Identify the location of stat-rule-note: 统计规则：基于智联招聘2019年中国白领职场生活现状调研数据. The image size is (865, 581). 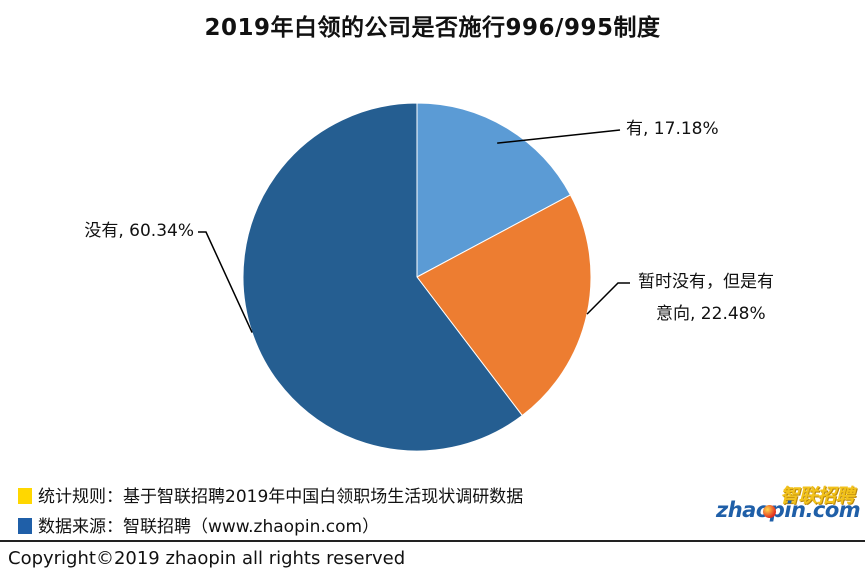
(270, 494).